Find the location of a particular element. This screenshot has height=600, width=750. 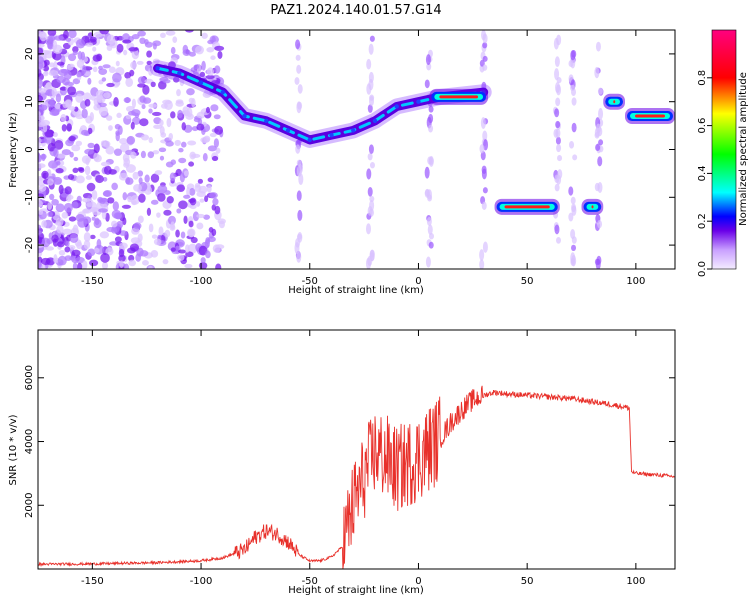

snr-y-tick-label: 4000 is located at coordinates (29, 441).